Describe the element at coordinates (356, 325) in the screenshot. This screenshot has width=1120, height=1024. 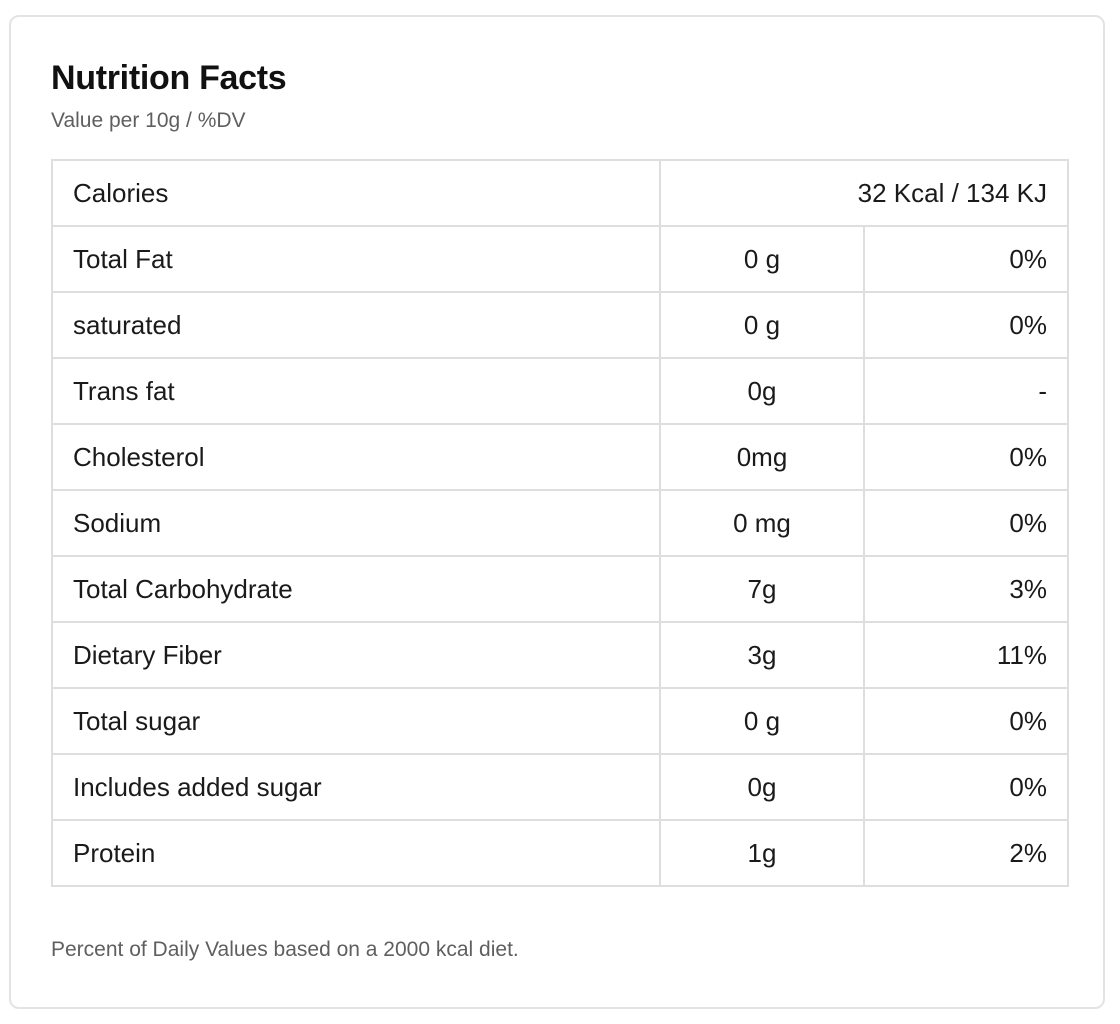
I see `nutrient-label: saturated` at that location.